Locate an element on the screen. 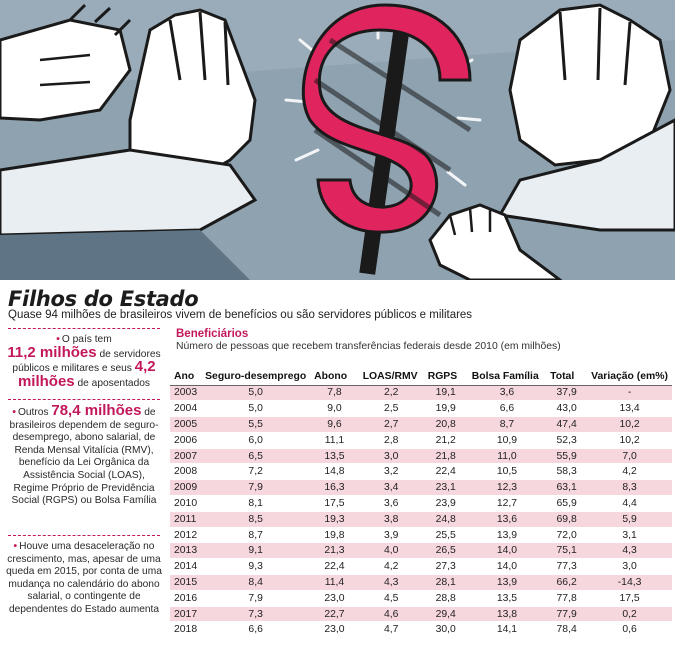 The height and width of the screenshot is (651, 675). table-row: 2010 8,1 17,5 3,6 23,9 12,7 65,9 4,4 is located at coordinates (421, 503).